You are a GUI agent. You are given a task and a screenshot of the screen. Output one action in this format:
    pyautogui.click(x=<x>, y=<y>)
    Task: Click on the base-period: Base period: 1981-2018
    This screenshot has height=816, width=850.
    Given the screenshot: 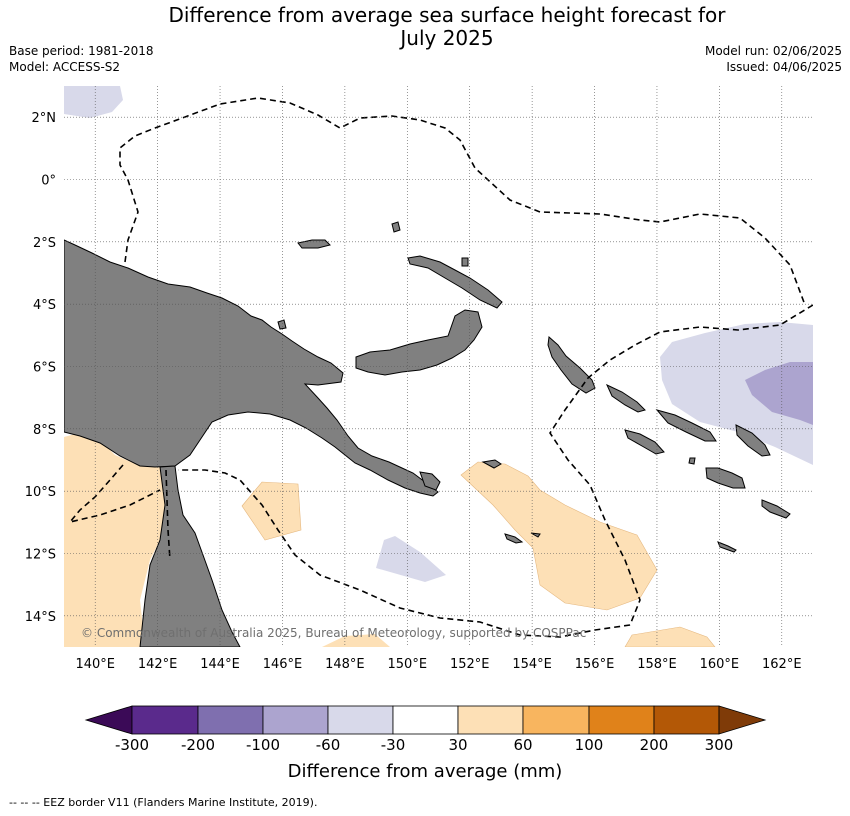 What is the action you would take?
    pyautogui.click(x=81, y=51)
    